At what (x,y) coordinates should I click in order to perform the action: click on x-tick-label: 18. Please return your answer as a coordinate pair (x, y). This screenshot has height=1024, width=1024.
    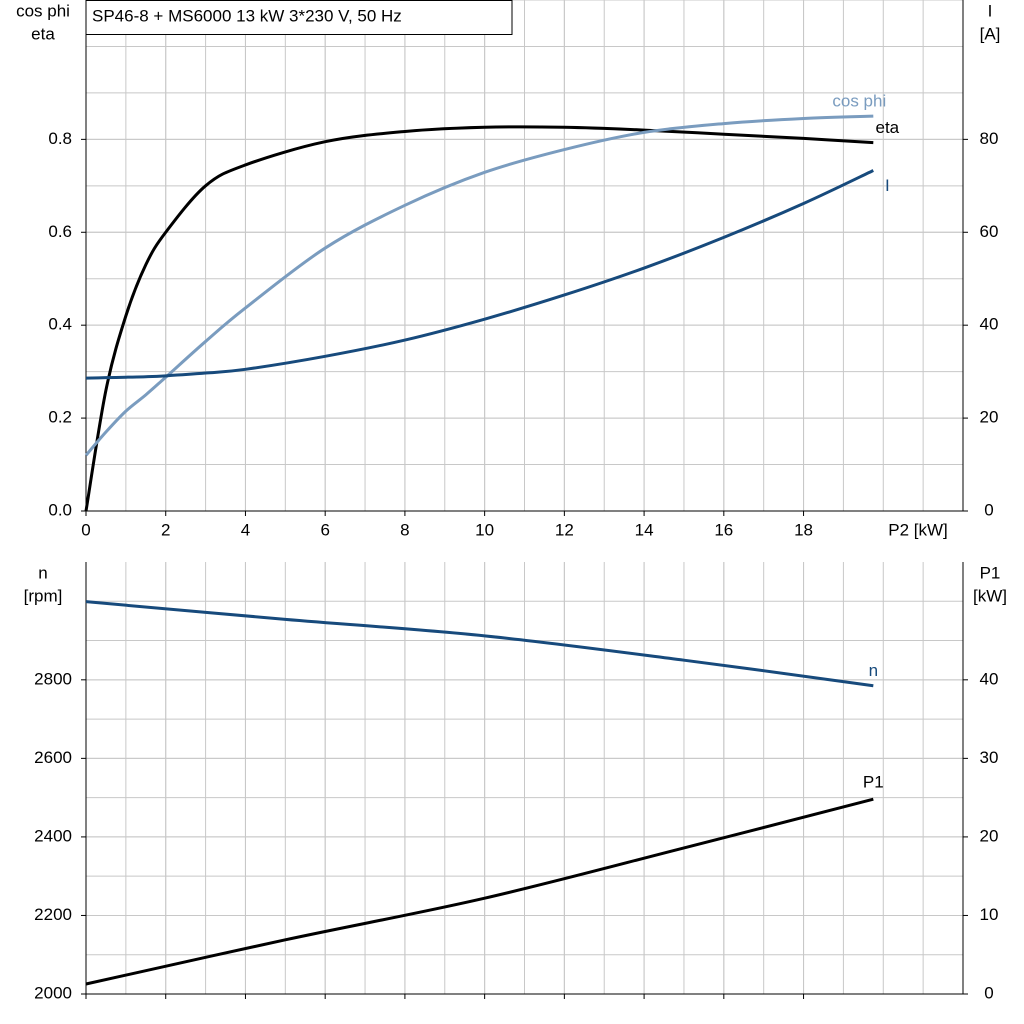
    Looking at the image, I should click on (803, 529).